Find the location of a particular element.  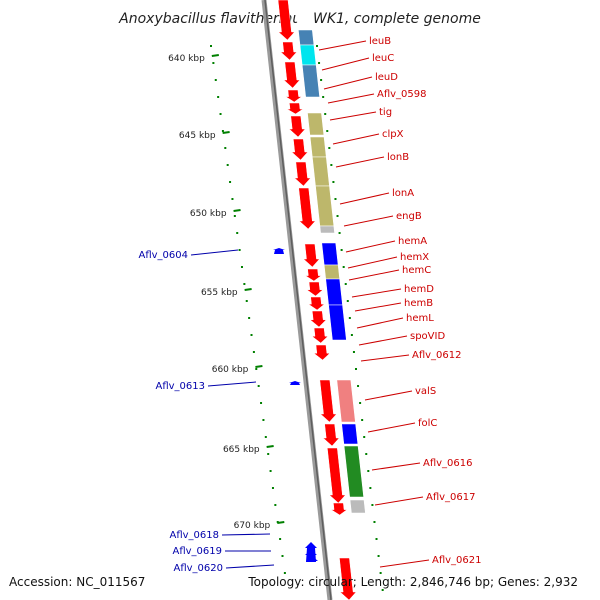

reverse-gene-label: Aflv_0618 is located at coordinates (194, 535).